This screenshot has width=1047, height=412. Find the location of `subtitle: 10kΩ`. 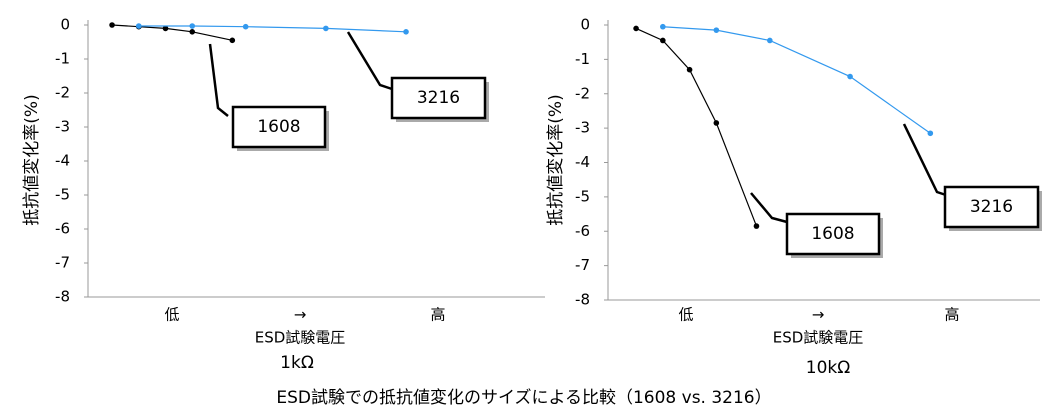

subtitle: 10kΩ is located at coordinates (828, 368).